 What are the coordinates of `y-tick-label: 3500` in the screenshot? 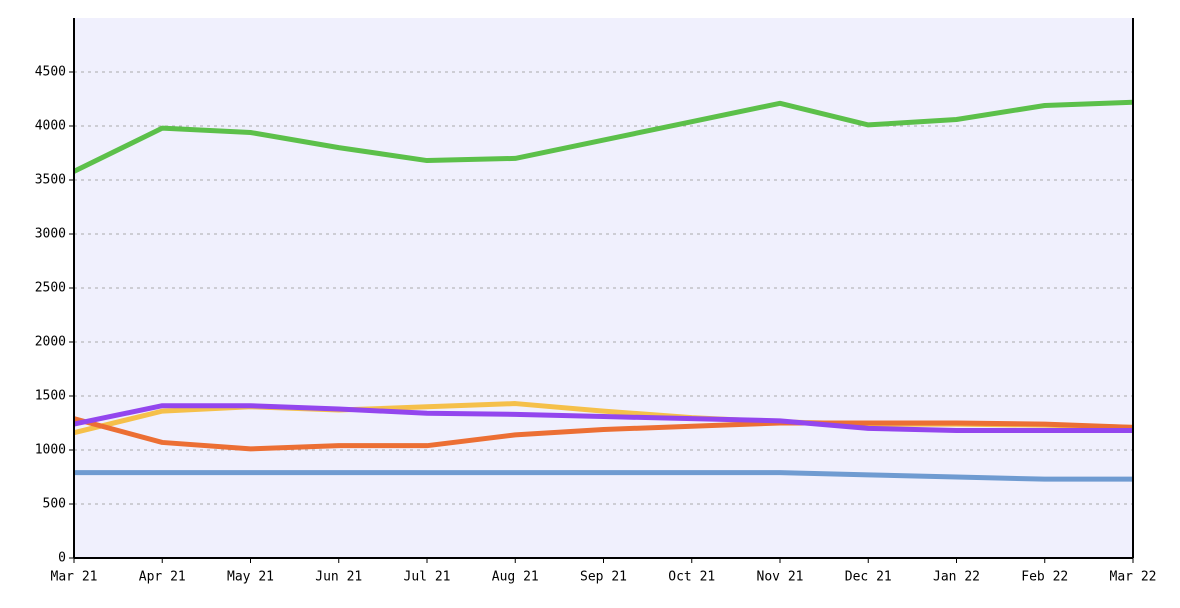 It's located at (50, 180).